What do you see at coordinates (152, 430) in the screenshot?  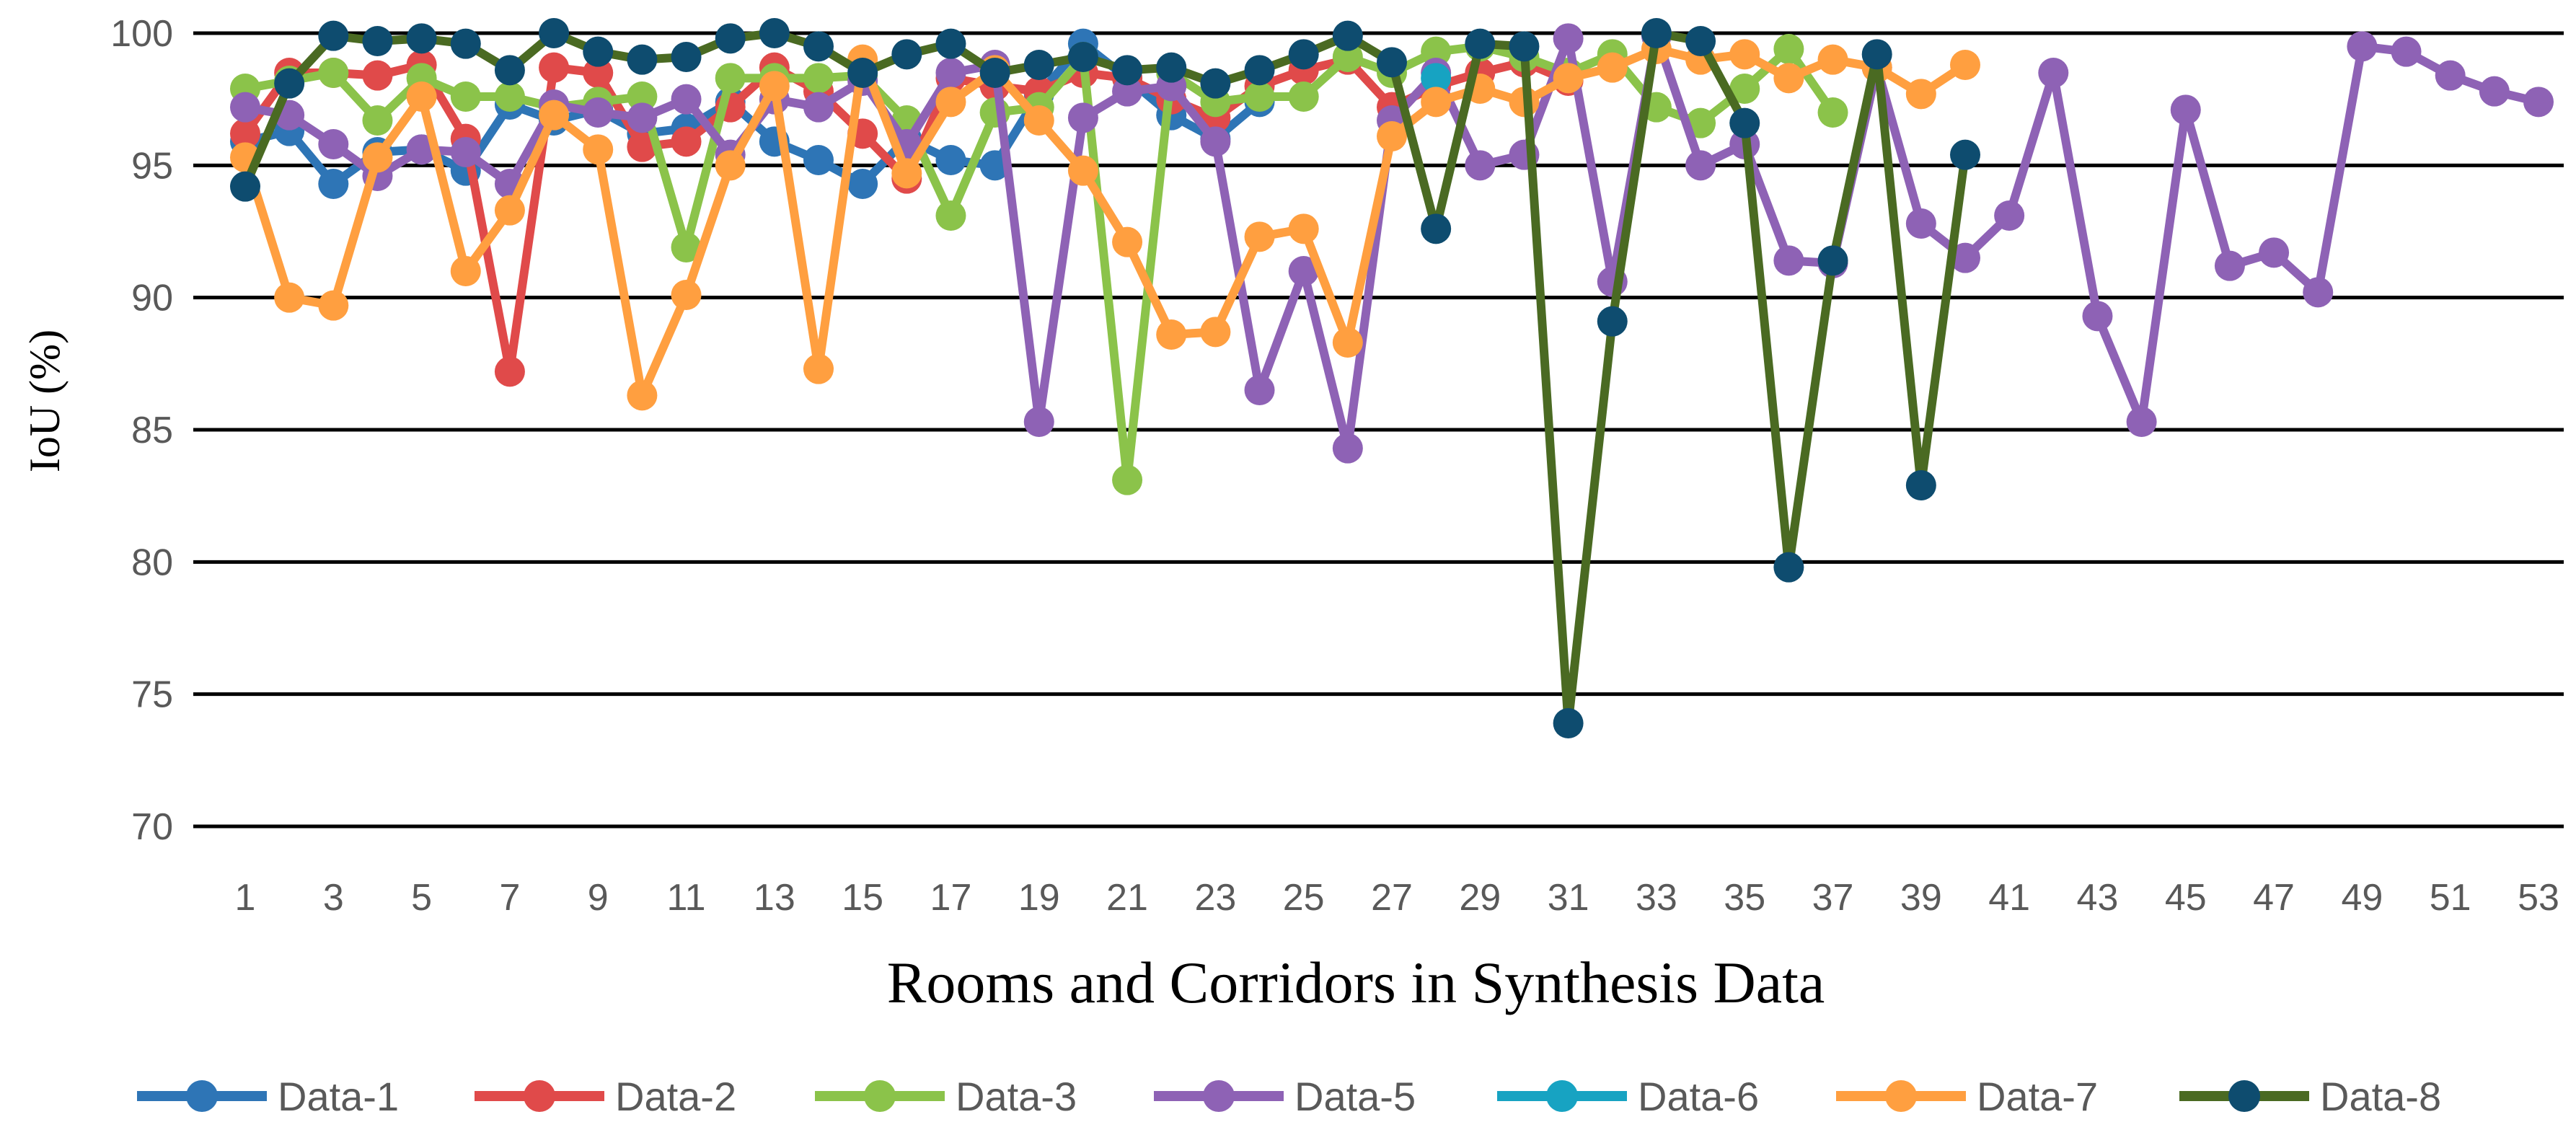 I see `y-tick-label: 85` at bounding box center [152, 430].